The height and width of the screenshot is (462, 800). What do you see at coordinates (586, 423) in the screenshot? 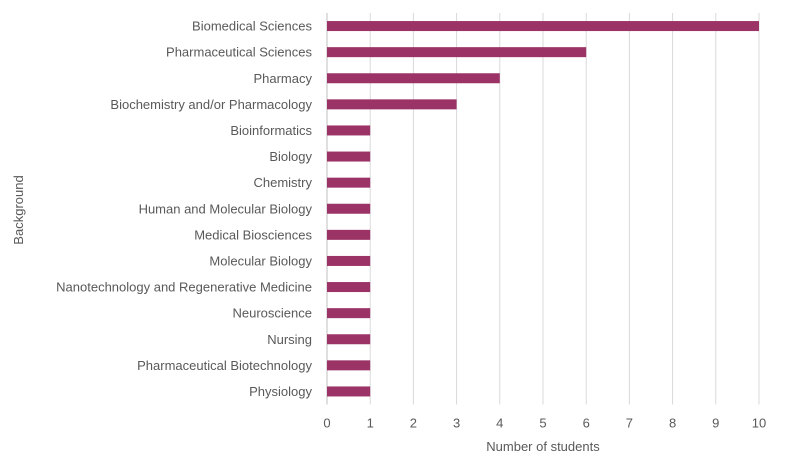
I see `x-tick-label: 6` at bounding box center [586, 423].